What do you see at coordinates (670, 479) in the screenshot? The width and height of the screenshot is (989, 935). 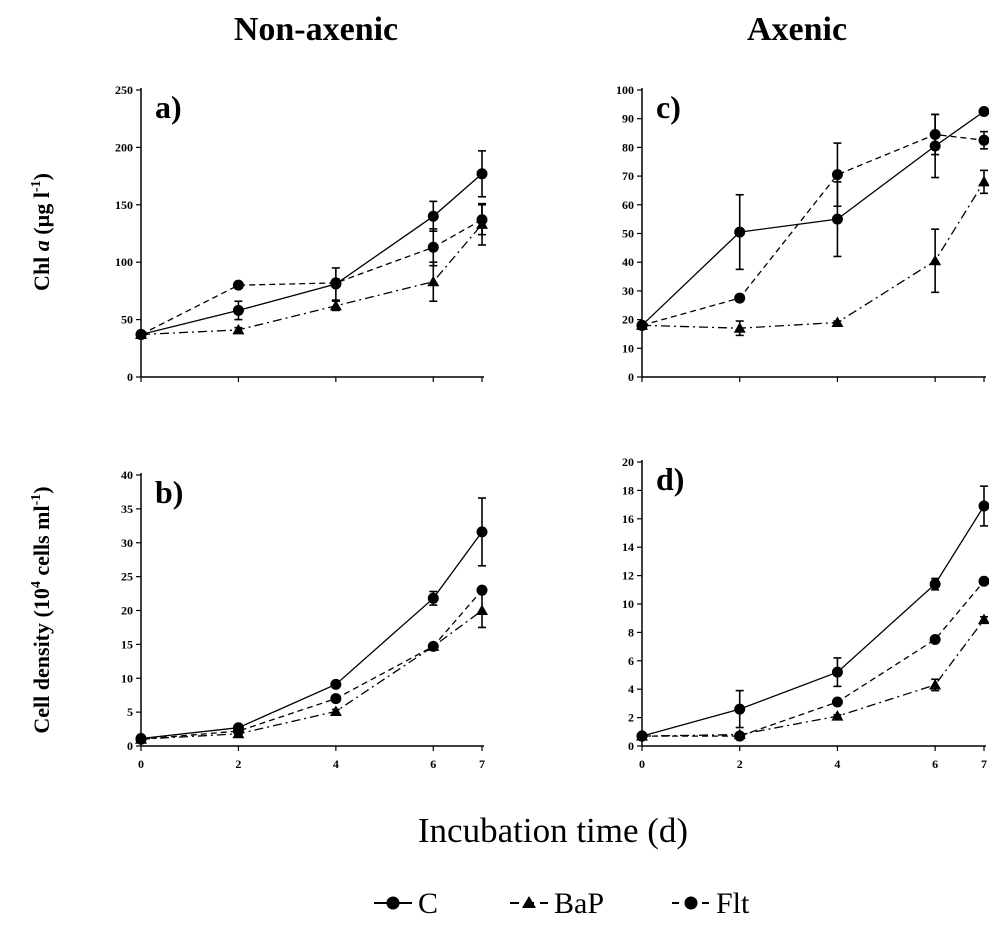 I see `panel-label: d)` at bounding box center [670, 479].